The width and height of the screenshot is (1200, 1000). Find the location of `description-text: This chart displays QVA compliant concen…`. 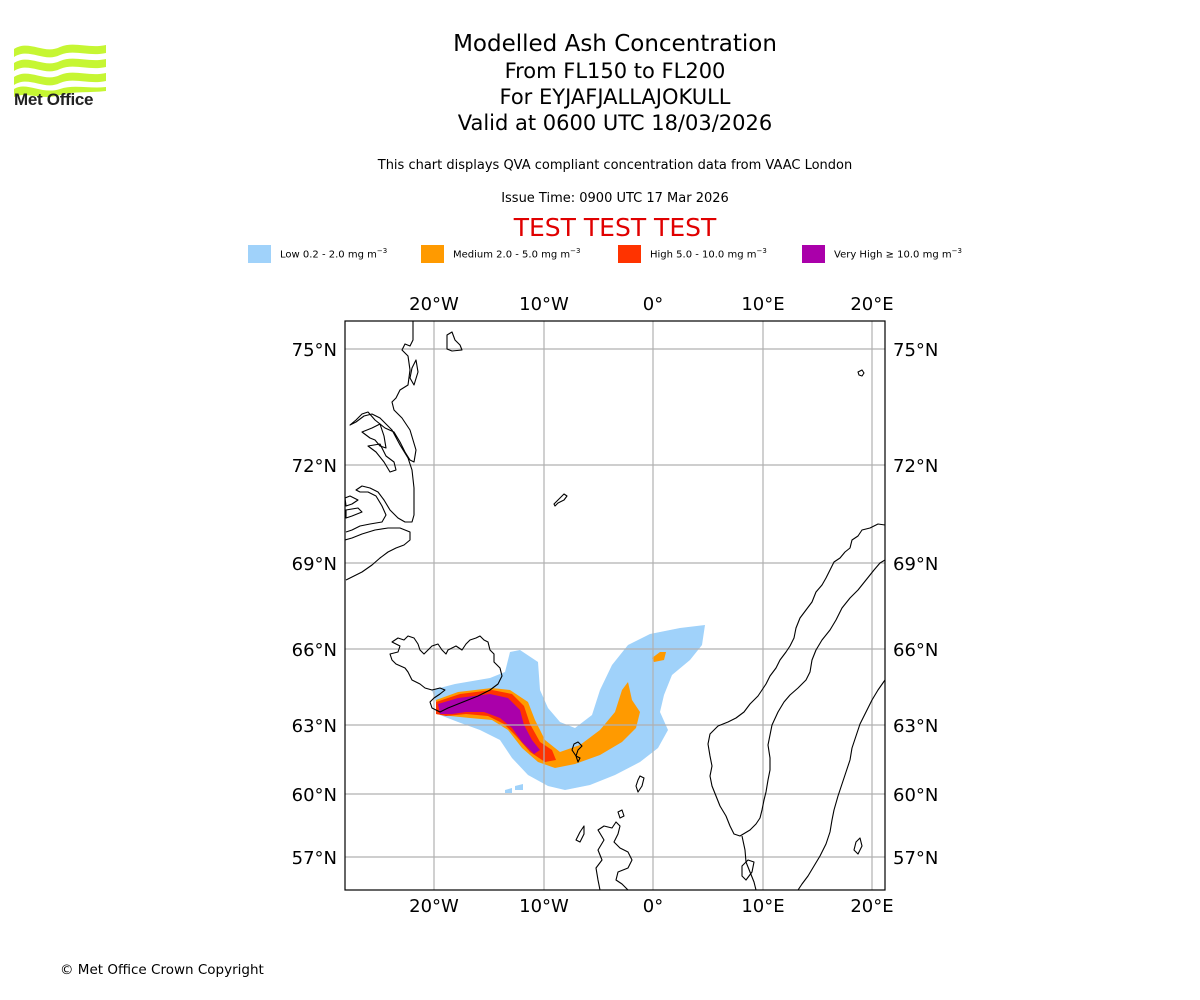

description-text: This chart displays QVA compliant concen… is located at coordinates (615, 165).